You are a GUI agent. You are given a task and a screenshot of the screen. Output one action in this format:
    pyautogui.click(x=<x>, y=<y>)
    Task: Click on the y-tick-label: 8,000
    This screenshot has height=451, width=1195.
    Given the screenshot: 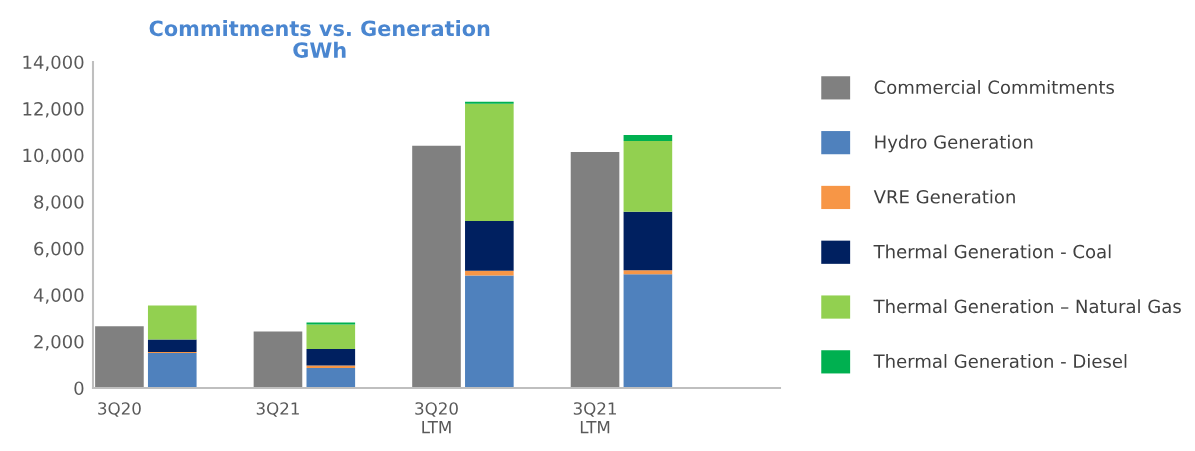 What is the action you would take?
    pyautogui.click(x=59, y=203)
    